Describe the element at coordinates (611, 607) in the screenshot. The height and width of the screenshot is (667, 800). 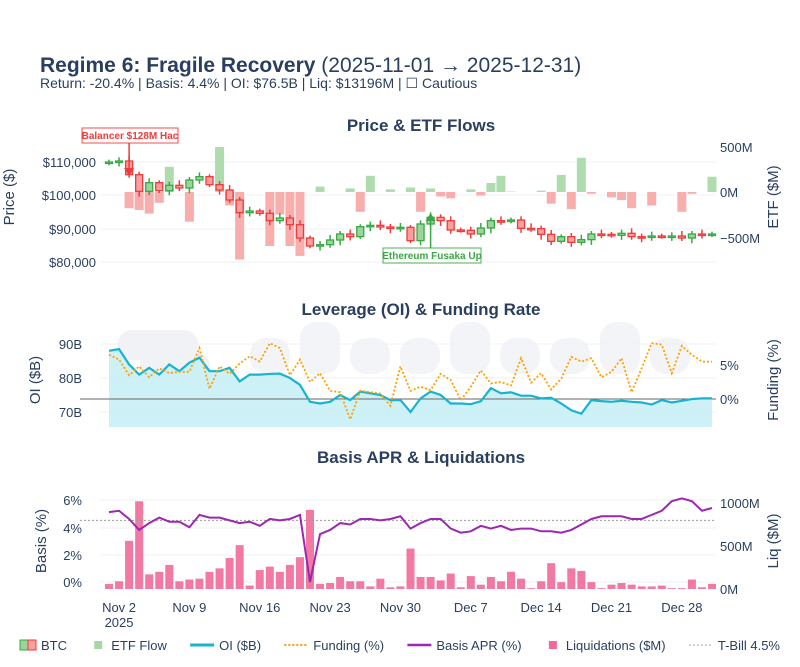
I see `x-tick-label: Dec 21` at that location.